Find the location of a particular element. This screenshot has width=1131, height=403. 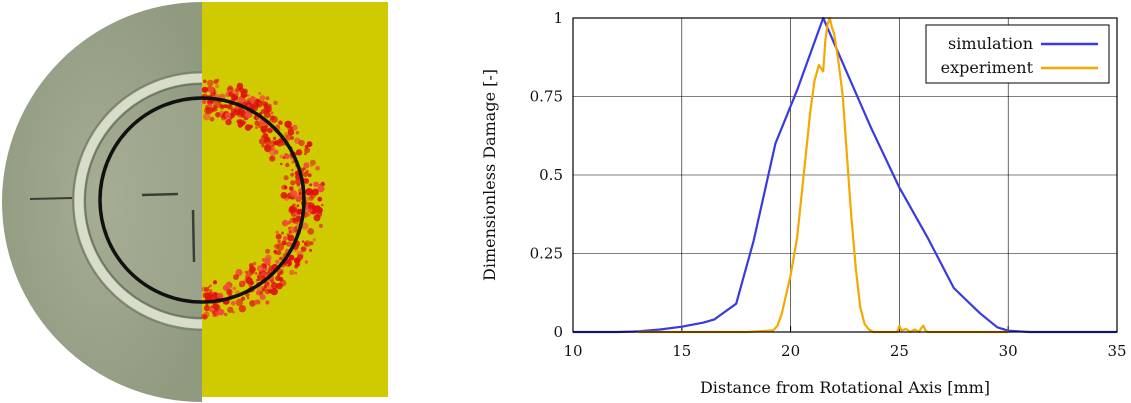

reference-ring is located at coordinates (202, 200).